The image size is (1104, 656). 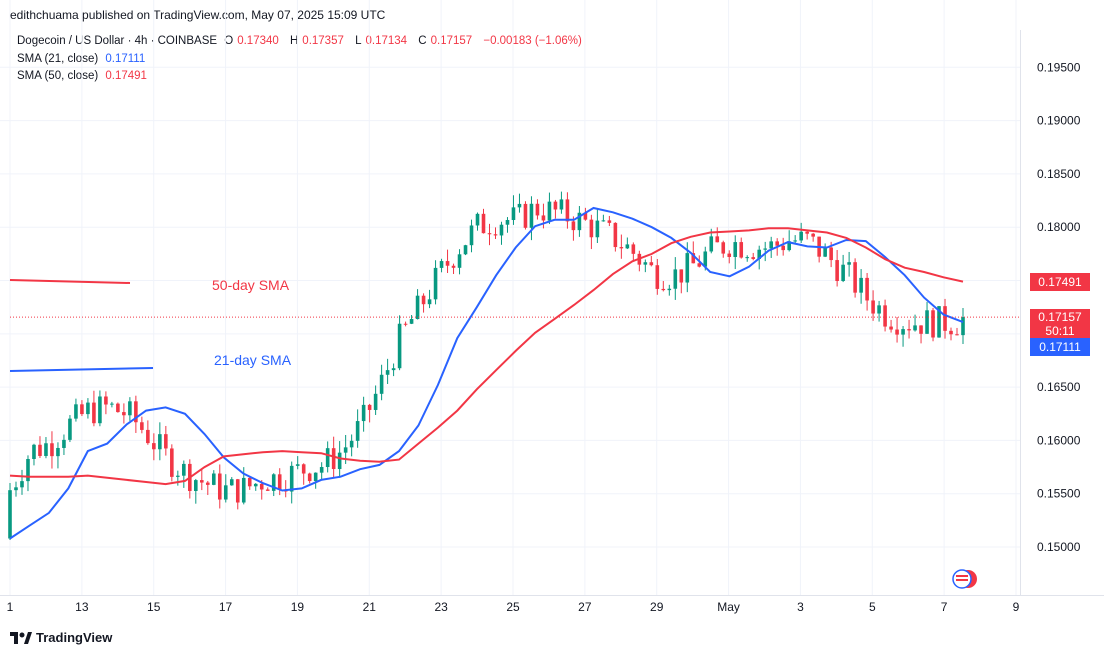 What do you see at coordinates (1016, 607) in the screenshot?
I see `time-tick-label: 9` at bounding box center [1016, 607].